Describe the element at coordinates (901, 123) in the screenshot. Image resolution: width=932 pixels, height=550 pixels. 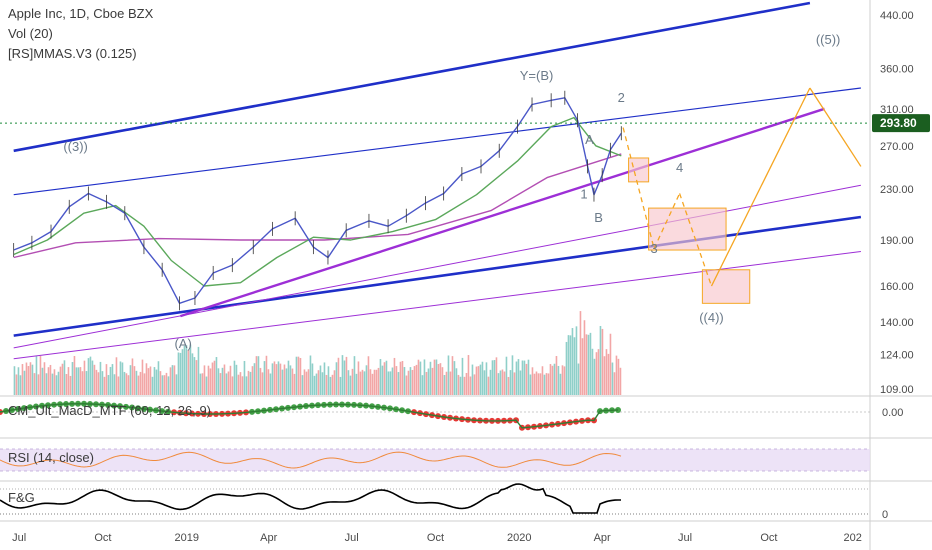
I see `last-price-tag` at that location.